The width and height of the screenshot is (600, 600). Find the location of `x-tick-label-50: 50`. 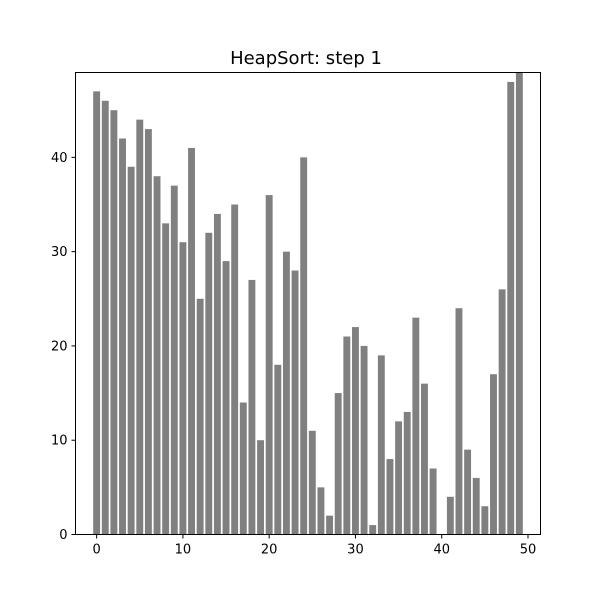

x-tick-label-50: 50 is located at coordinates (528, 550).